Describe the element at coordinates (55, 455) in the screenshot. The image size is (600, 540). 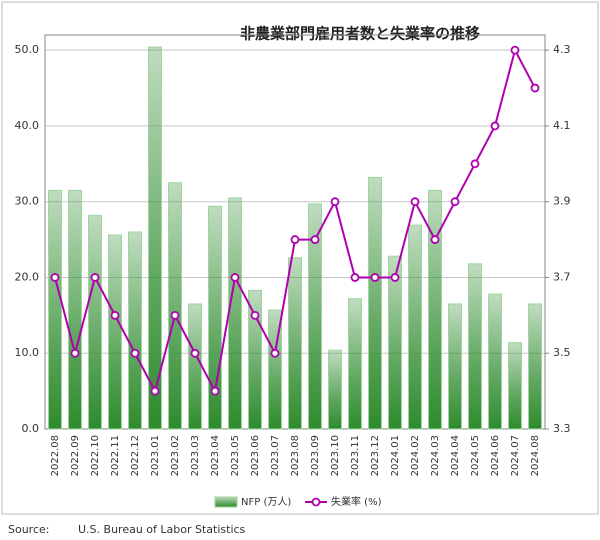
I see `x-tick-label: 2022.08` at that location.